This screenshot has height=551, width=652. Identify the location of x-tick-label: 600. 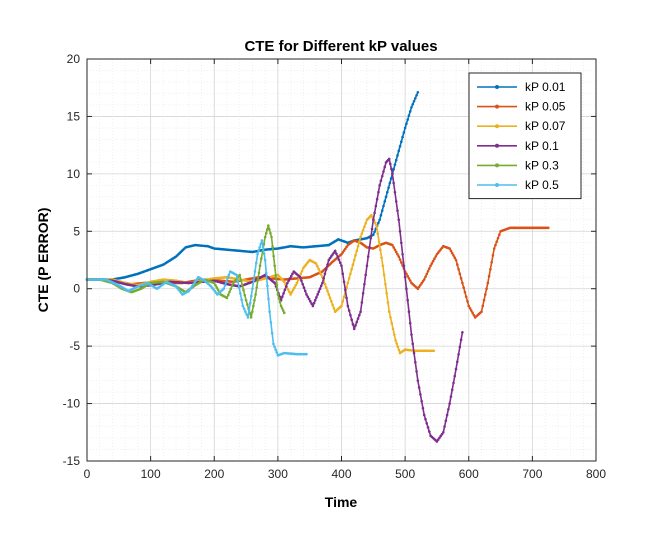
(469, 474).